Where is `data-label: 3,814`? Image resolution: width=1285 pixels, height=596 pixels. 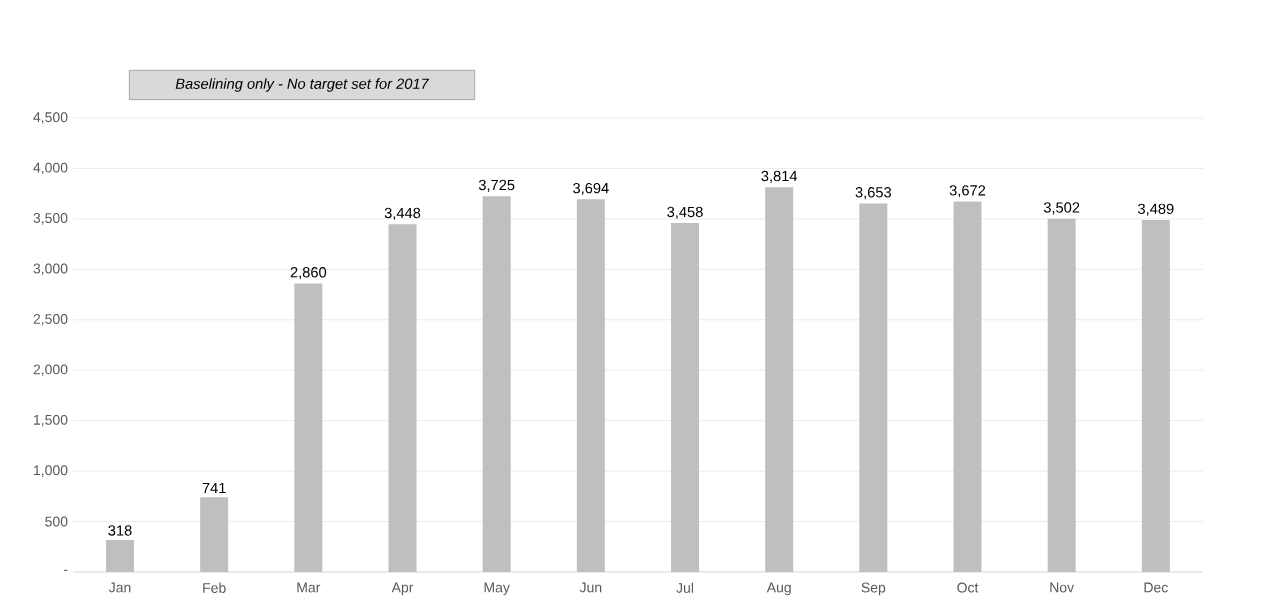
data-label: 3,814 is located at coordinates (779, 176).